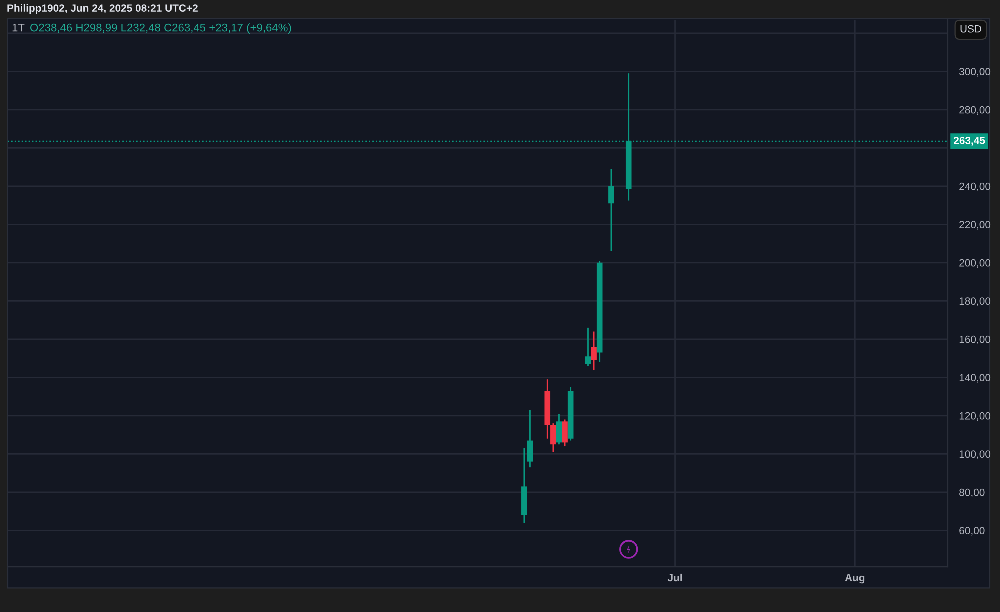  I want to click on x-tick-label: Aug, so click(855, 579).